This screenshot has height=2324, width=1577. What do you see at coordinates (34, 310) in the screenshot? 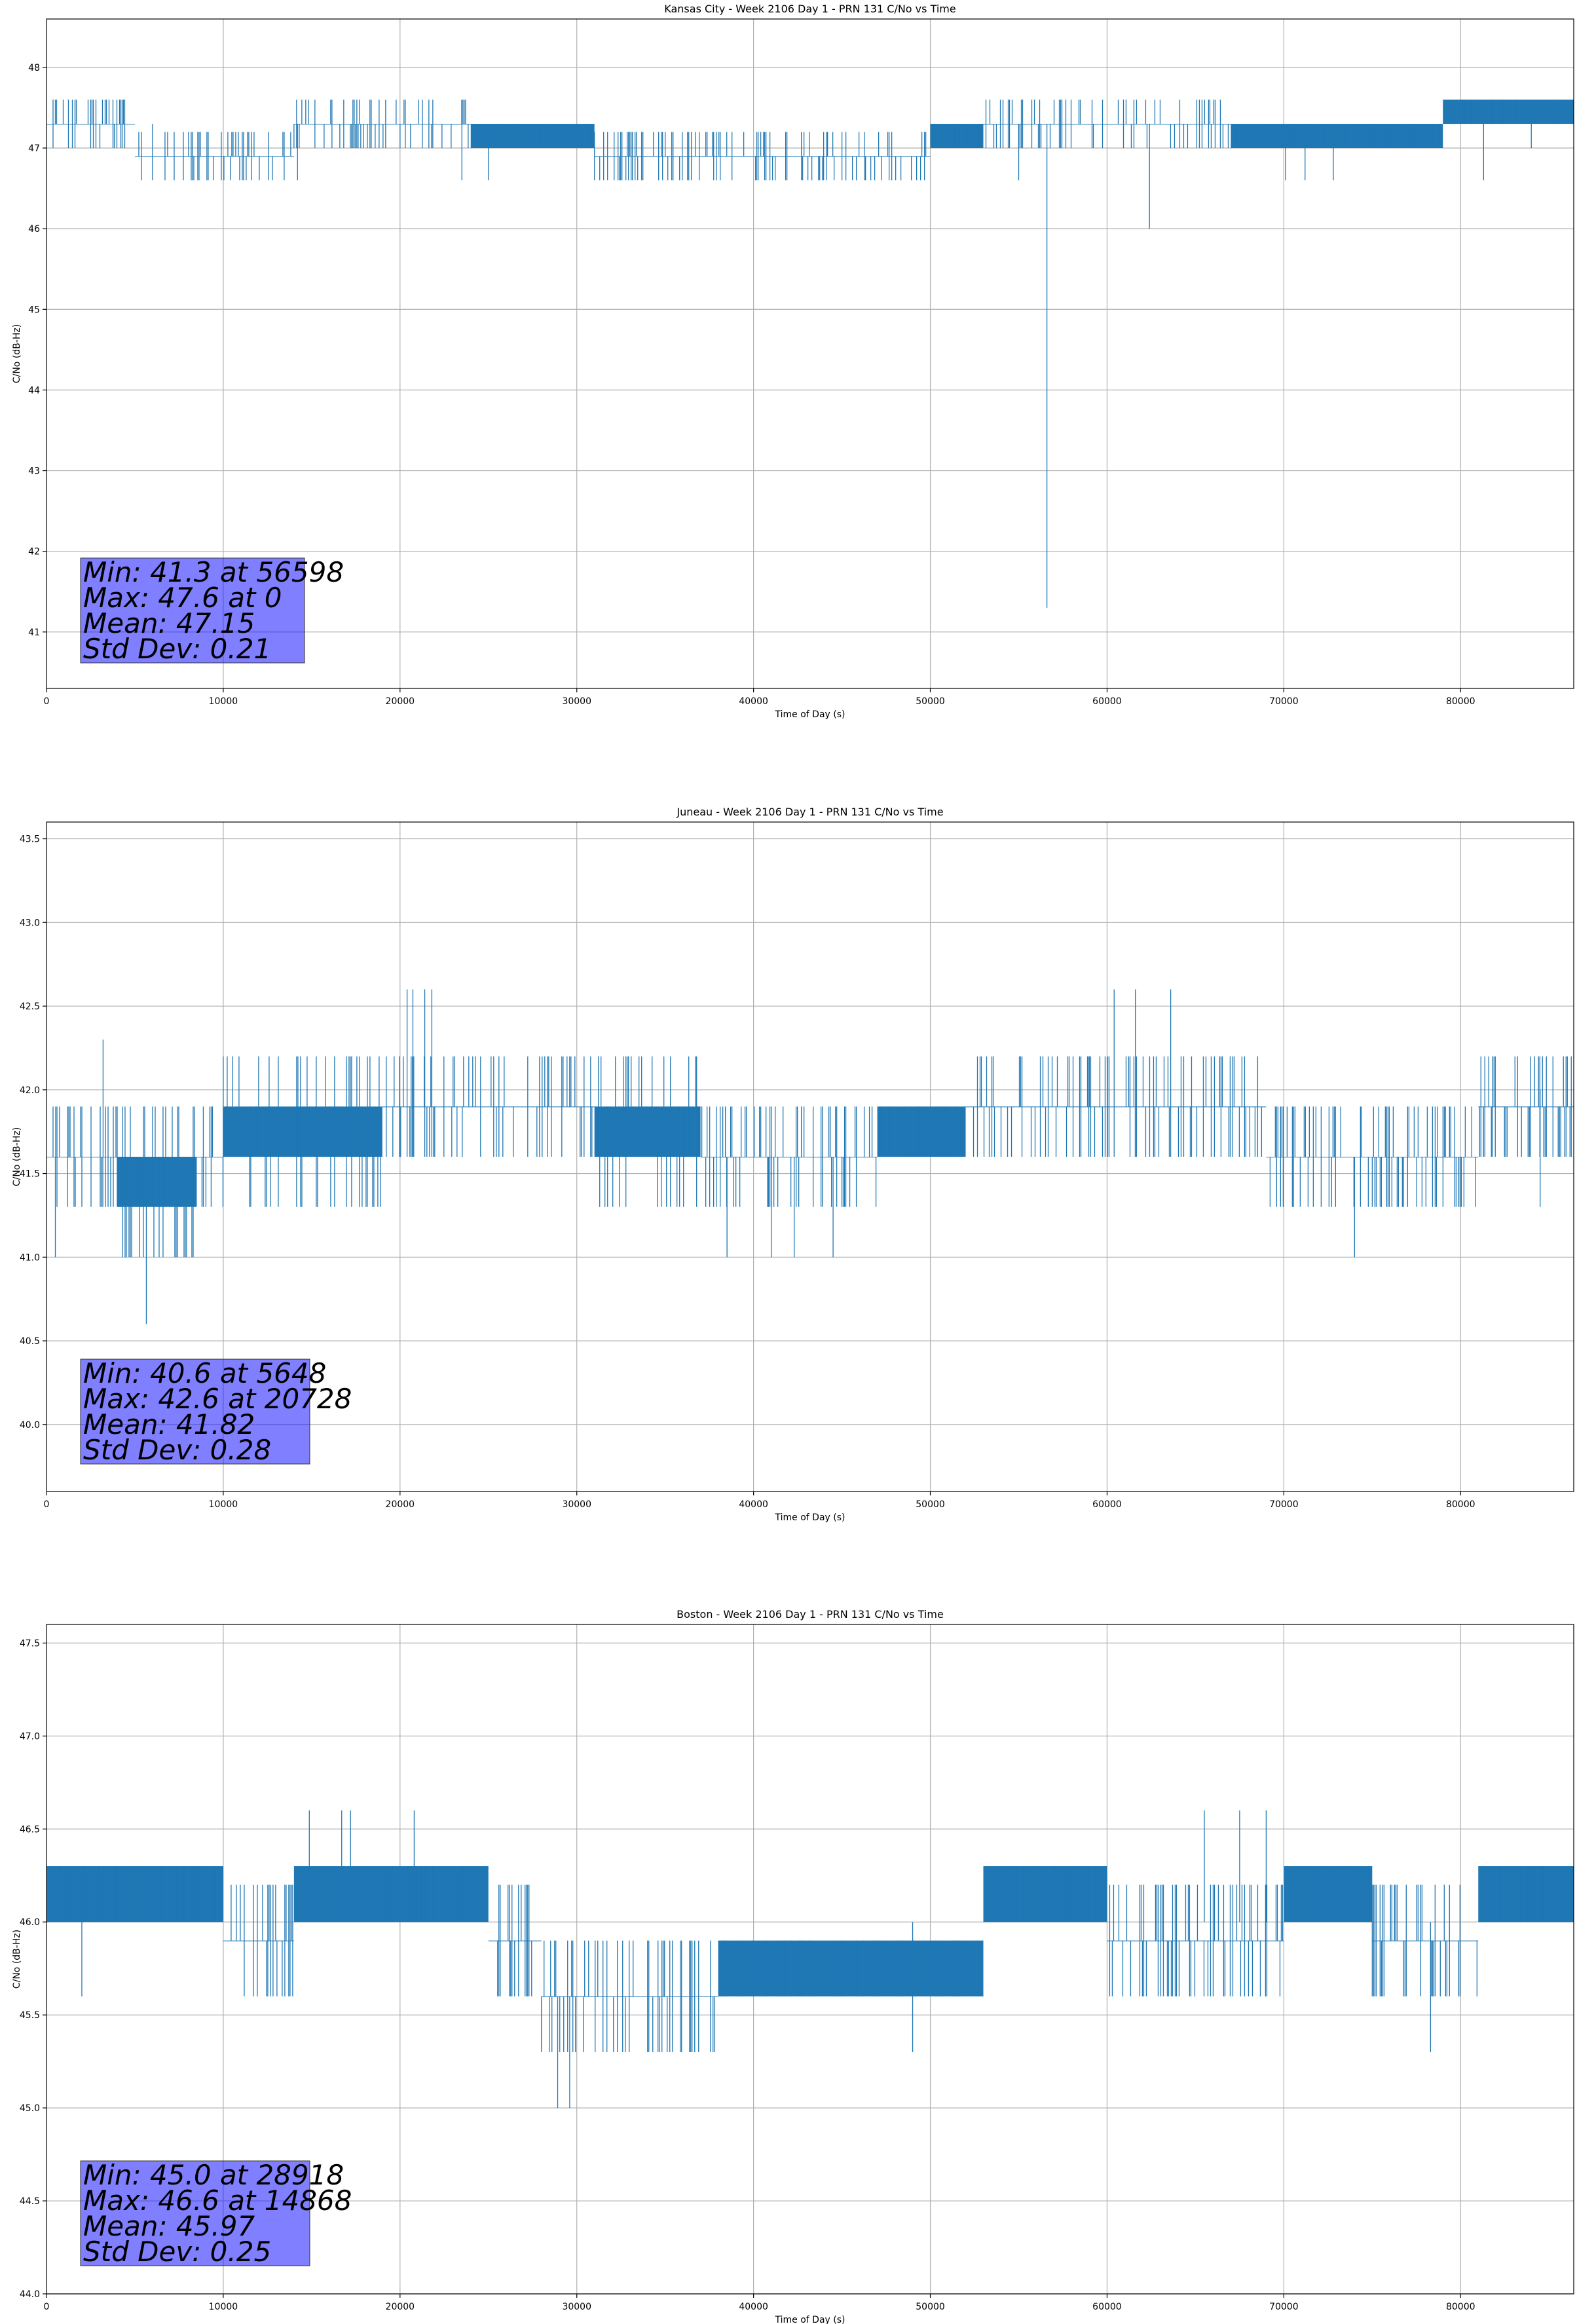
I see `y-tick-label: 45` at bounding box center [34, 310].